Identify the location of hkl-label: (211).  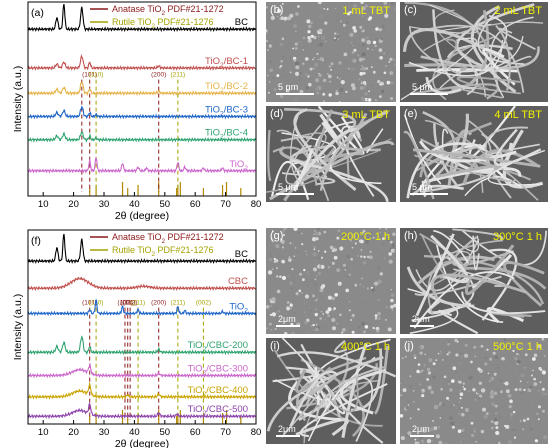
(178, 75).